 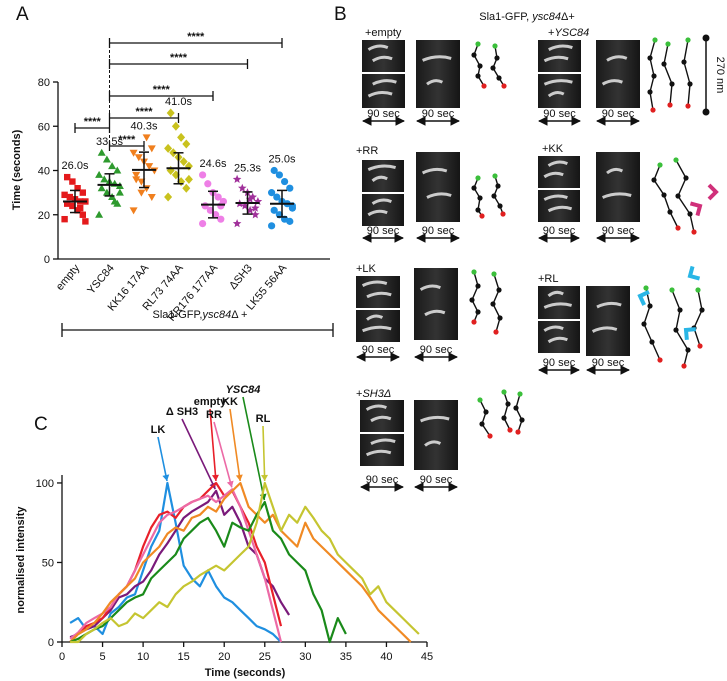 I want to click on series-label: YSC84, so click(x=243, y=390).